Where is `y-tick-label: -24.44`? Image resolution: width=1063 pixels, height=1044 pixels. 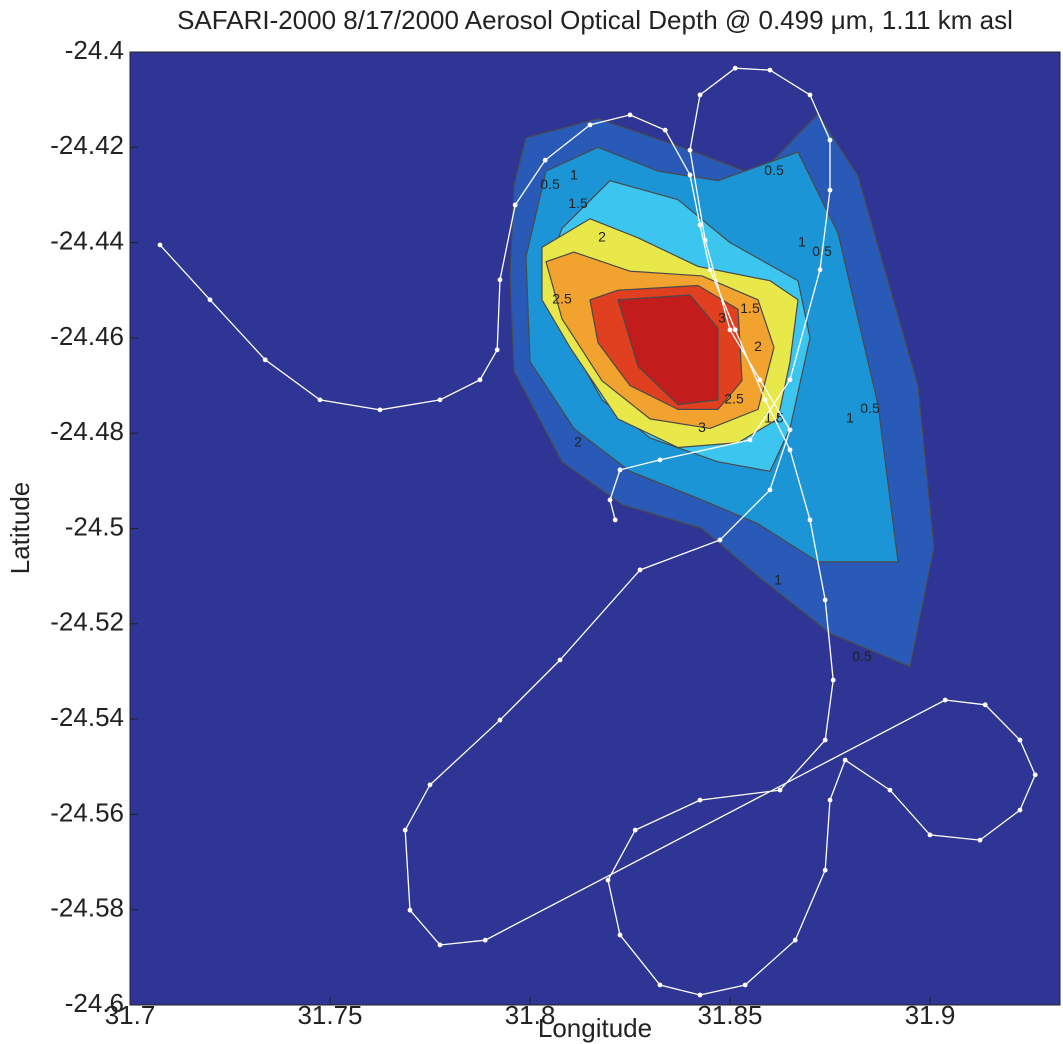
y-tick-label: -24.44 is located at coordinates (87, 240).